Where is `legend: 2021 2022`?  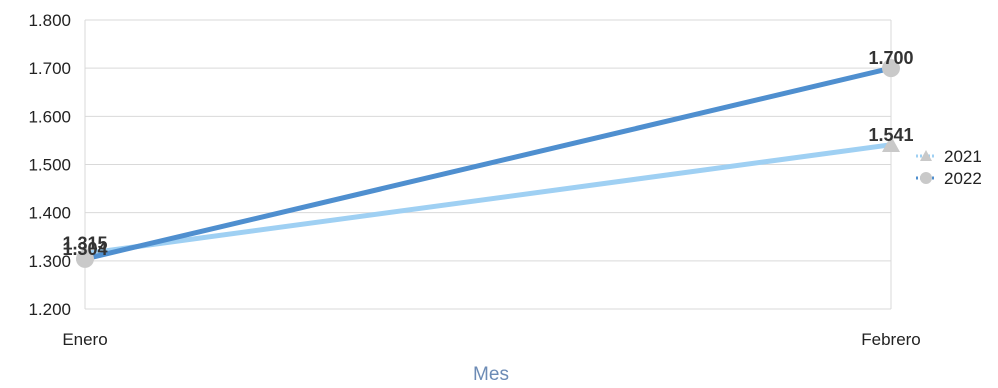
legend: 2021 2022 is located at coordinates (949, 167).